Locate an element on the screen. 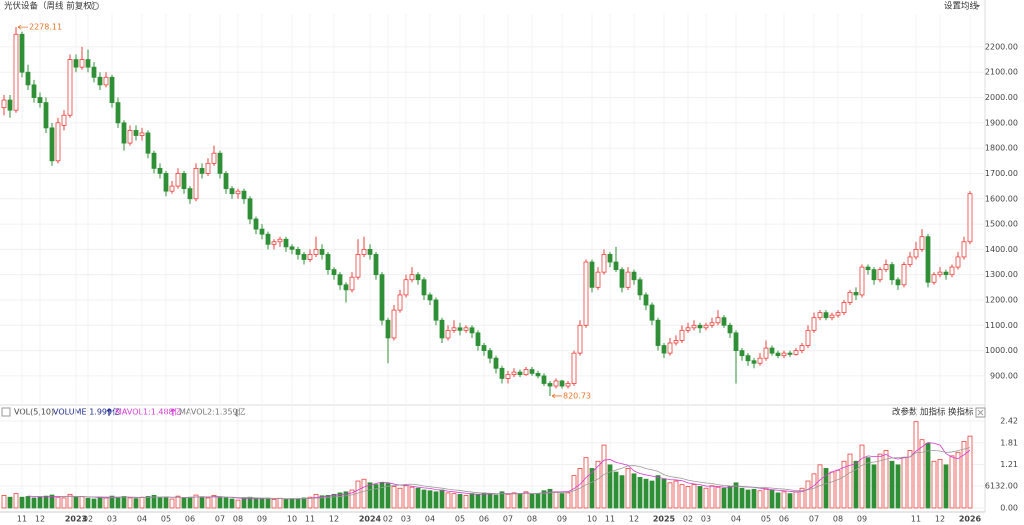 Image resolution: width=1024 pixels, height=525 pixels. y-tick-label: 1800.00 is located at coordinates (1001, 148).